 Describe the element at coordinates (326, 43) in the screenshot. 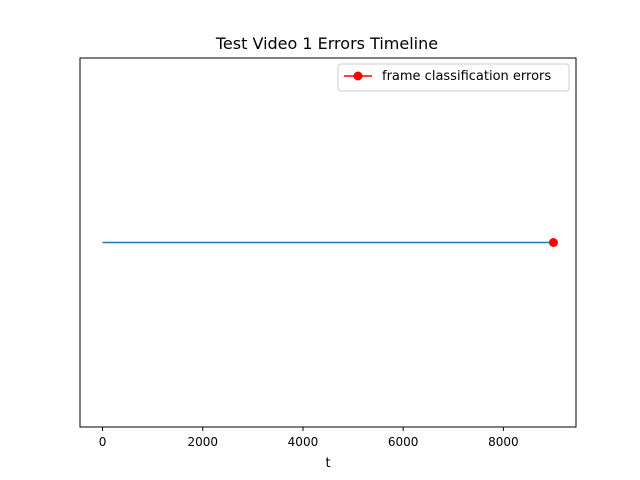

I see `chart-title: Test Video 1 Errors Timeline` at that location.